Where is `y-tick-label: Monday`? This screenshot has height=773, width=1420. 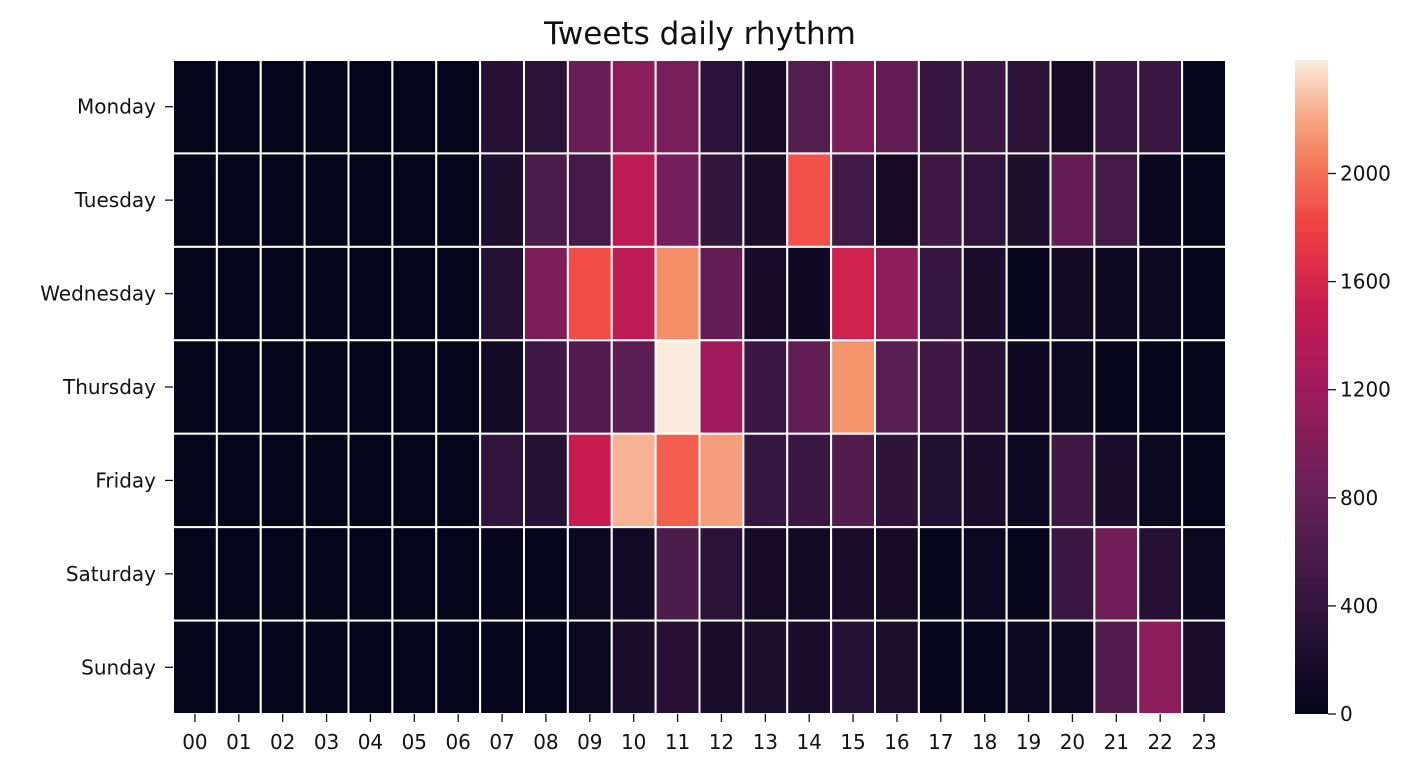 y-tick-label: Monday is located at coordinates (116, 107).